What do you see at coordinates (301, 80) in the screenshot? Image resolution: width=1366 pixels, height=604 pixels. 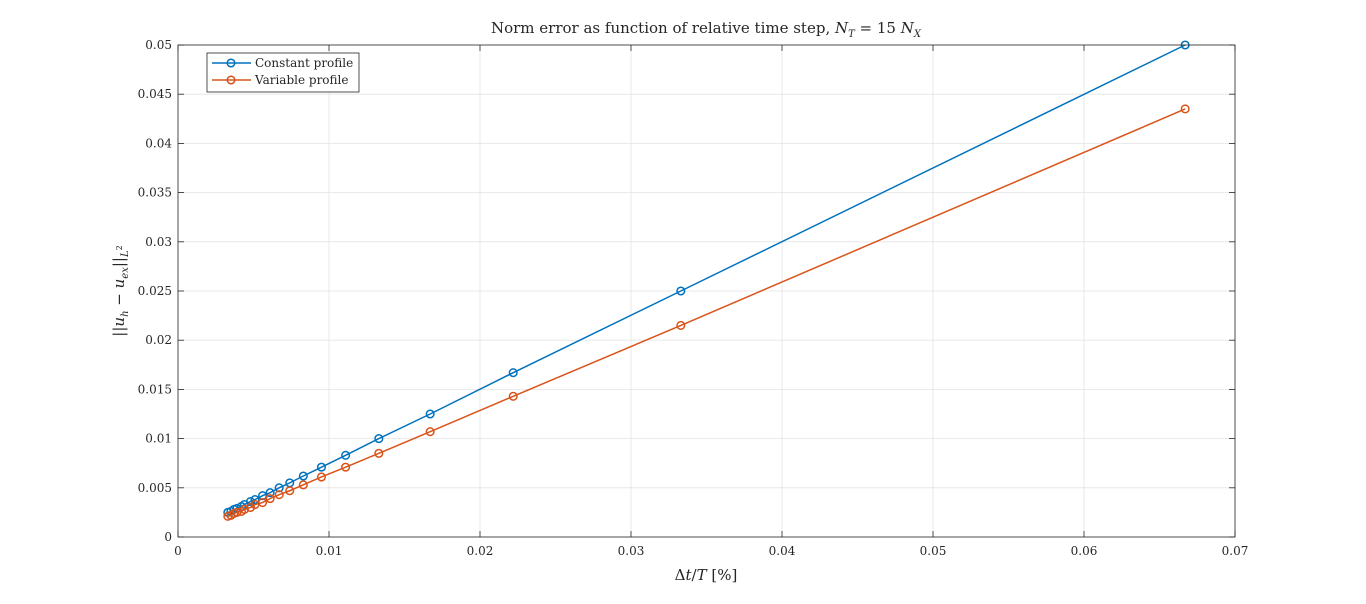 I see `legend-label-variable: Variable profile` at bounding box center [301, 80].